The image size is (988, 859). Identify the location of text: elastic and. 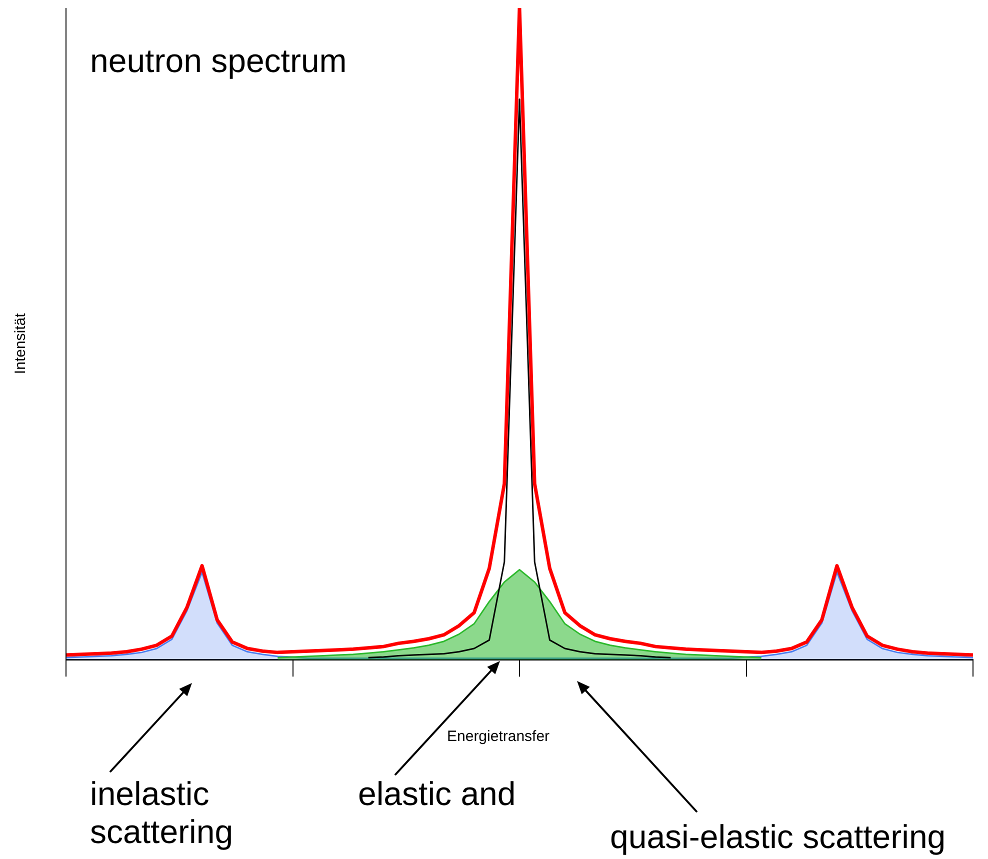
(437, 794).